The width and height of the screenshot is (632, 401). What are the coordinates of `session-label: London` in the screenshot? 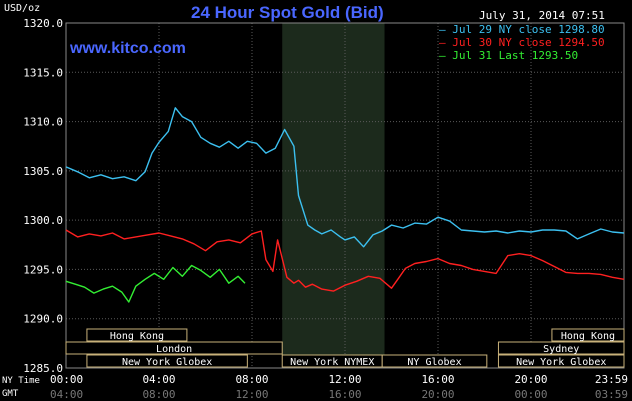 It's located at (174, 349).